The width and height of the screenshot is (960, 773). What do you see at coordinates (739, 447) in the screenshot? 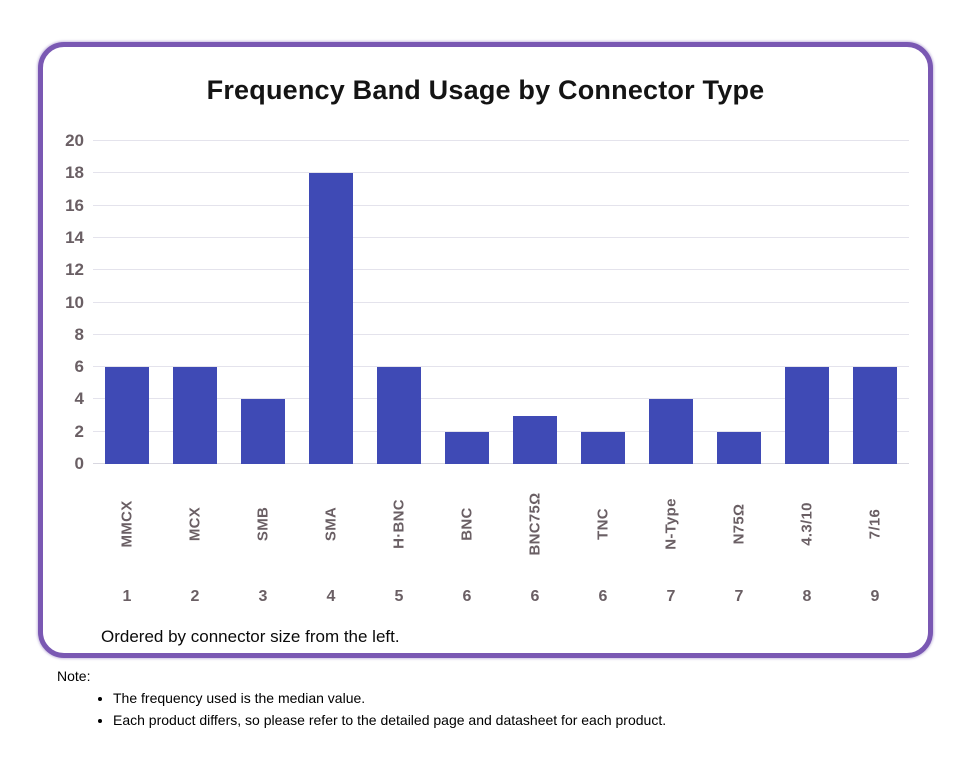
I see `bar-N75Ω` at bounding box center [739, 447].